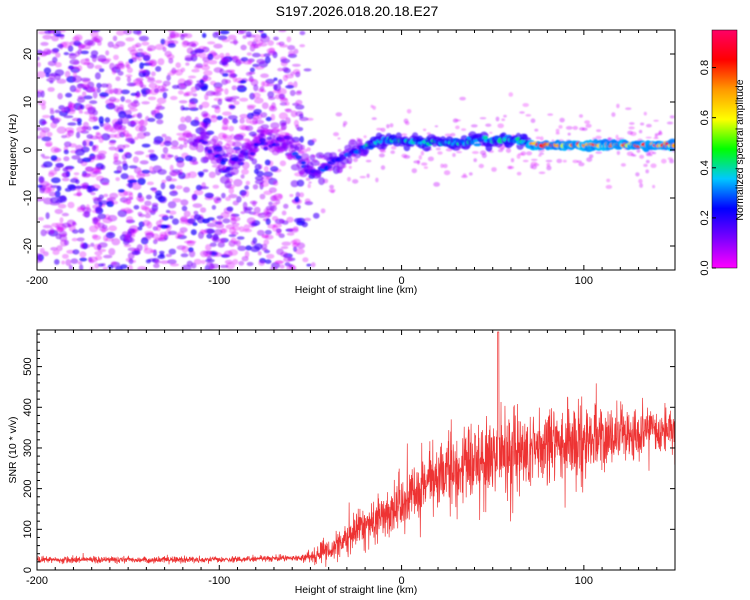 The image size is (750, 600). I want to click on figure-title: S197.2026.018.20.18.E27, so click(357, 11).